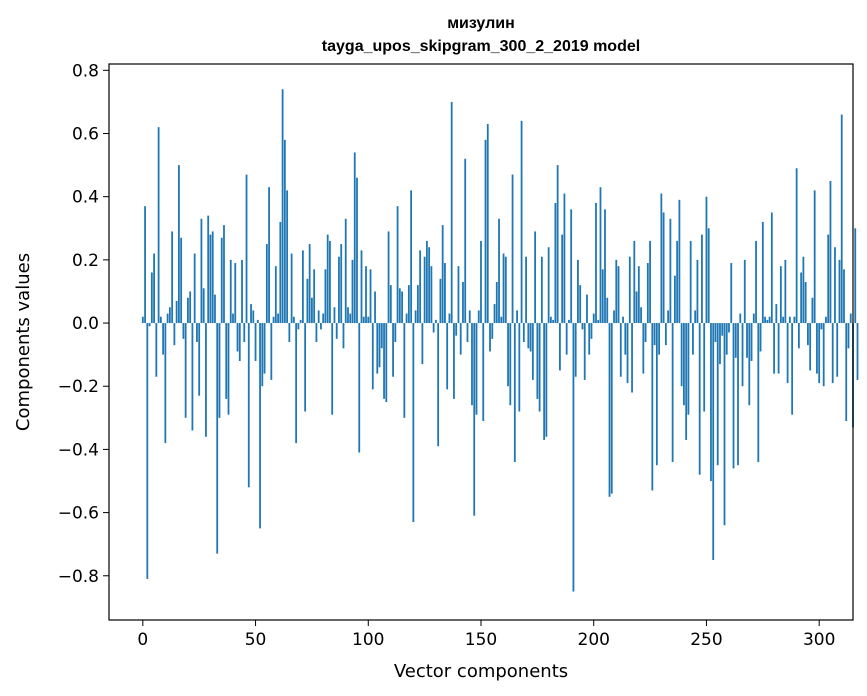 Image resolution: width=867 pixels, height=696 pixels. Describe the element at coordinates (706, 640) in the screenshot. I see `x-tick-label: 250` at that location.